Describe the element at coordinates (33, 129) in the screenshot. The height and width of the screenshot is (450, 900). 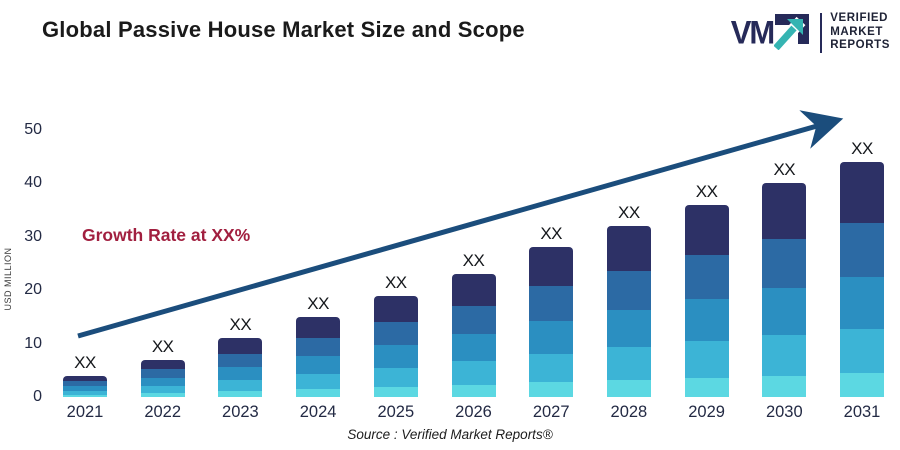
I see `y-tick-50: 50` at that location.